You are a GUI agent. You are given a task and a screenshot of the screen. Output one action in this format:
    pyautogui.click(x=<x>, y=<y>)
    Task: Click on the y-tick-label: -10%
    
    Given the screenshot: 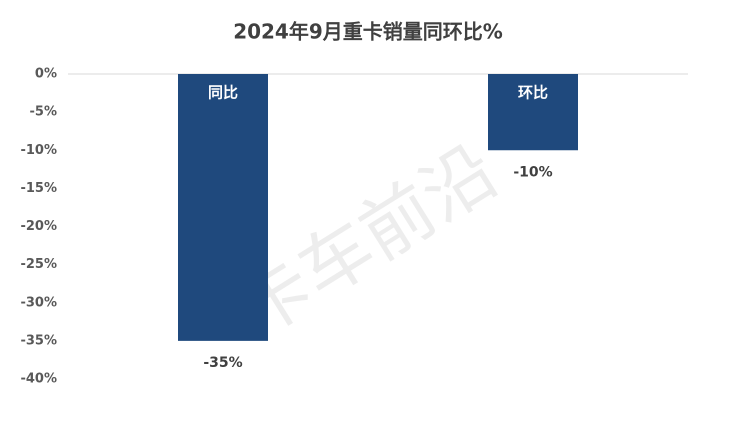 What is the action you would take?
    pyautogui.click(x=38, y=150)
    